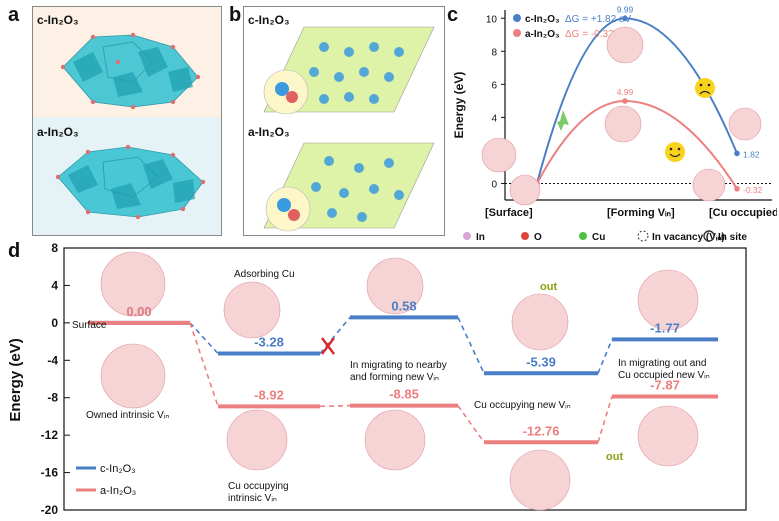 The height and width of the screenshot is (521, 779). Describe the element at coordinates (15, 379) in the screenshot. I see `chart-d-ylabel: Energy (eV)` at that location.